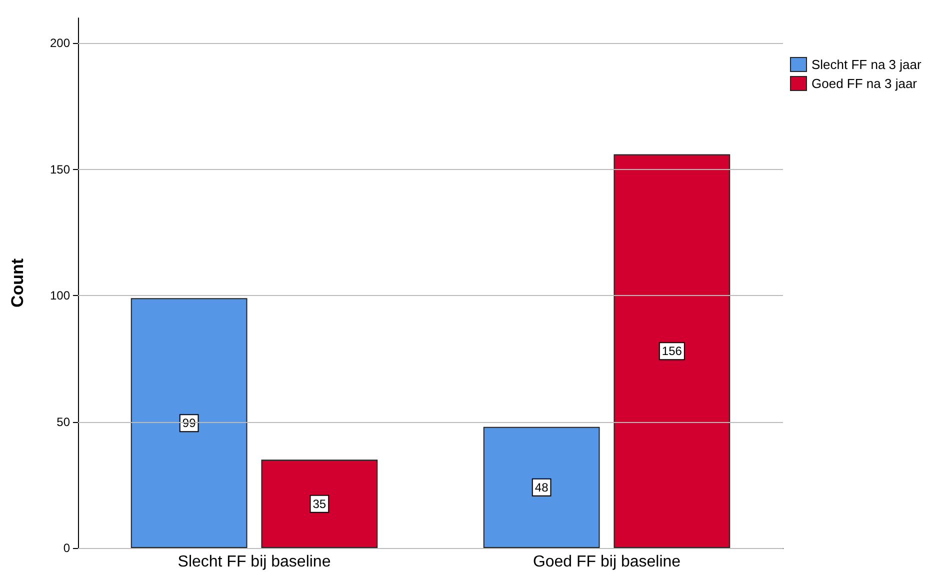 The height and width of the screenshot is (577, 947). What do you see at coordinates (865, 83) in the screenshot?
I see `legend-label: Goed FF na 3 jaar` at bounding box center [865, 83].